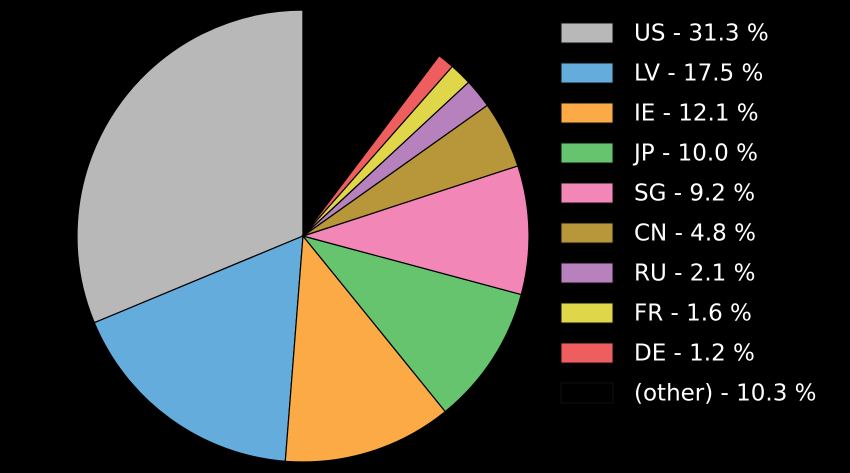 The width and height of the screenshot is (850, 473). Describe the element at coordinates (695, 154) in the screenshot. I see `legend-label: JP - 10.0 %` at that location.